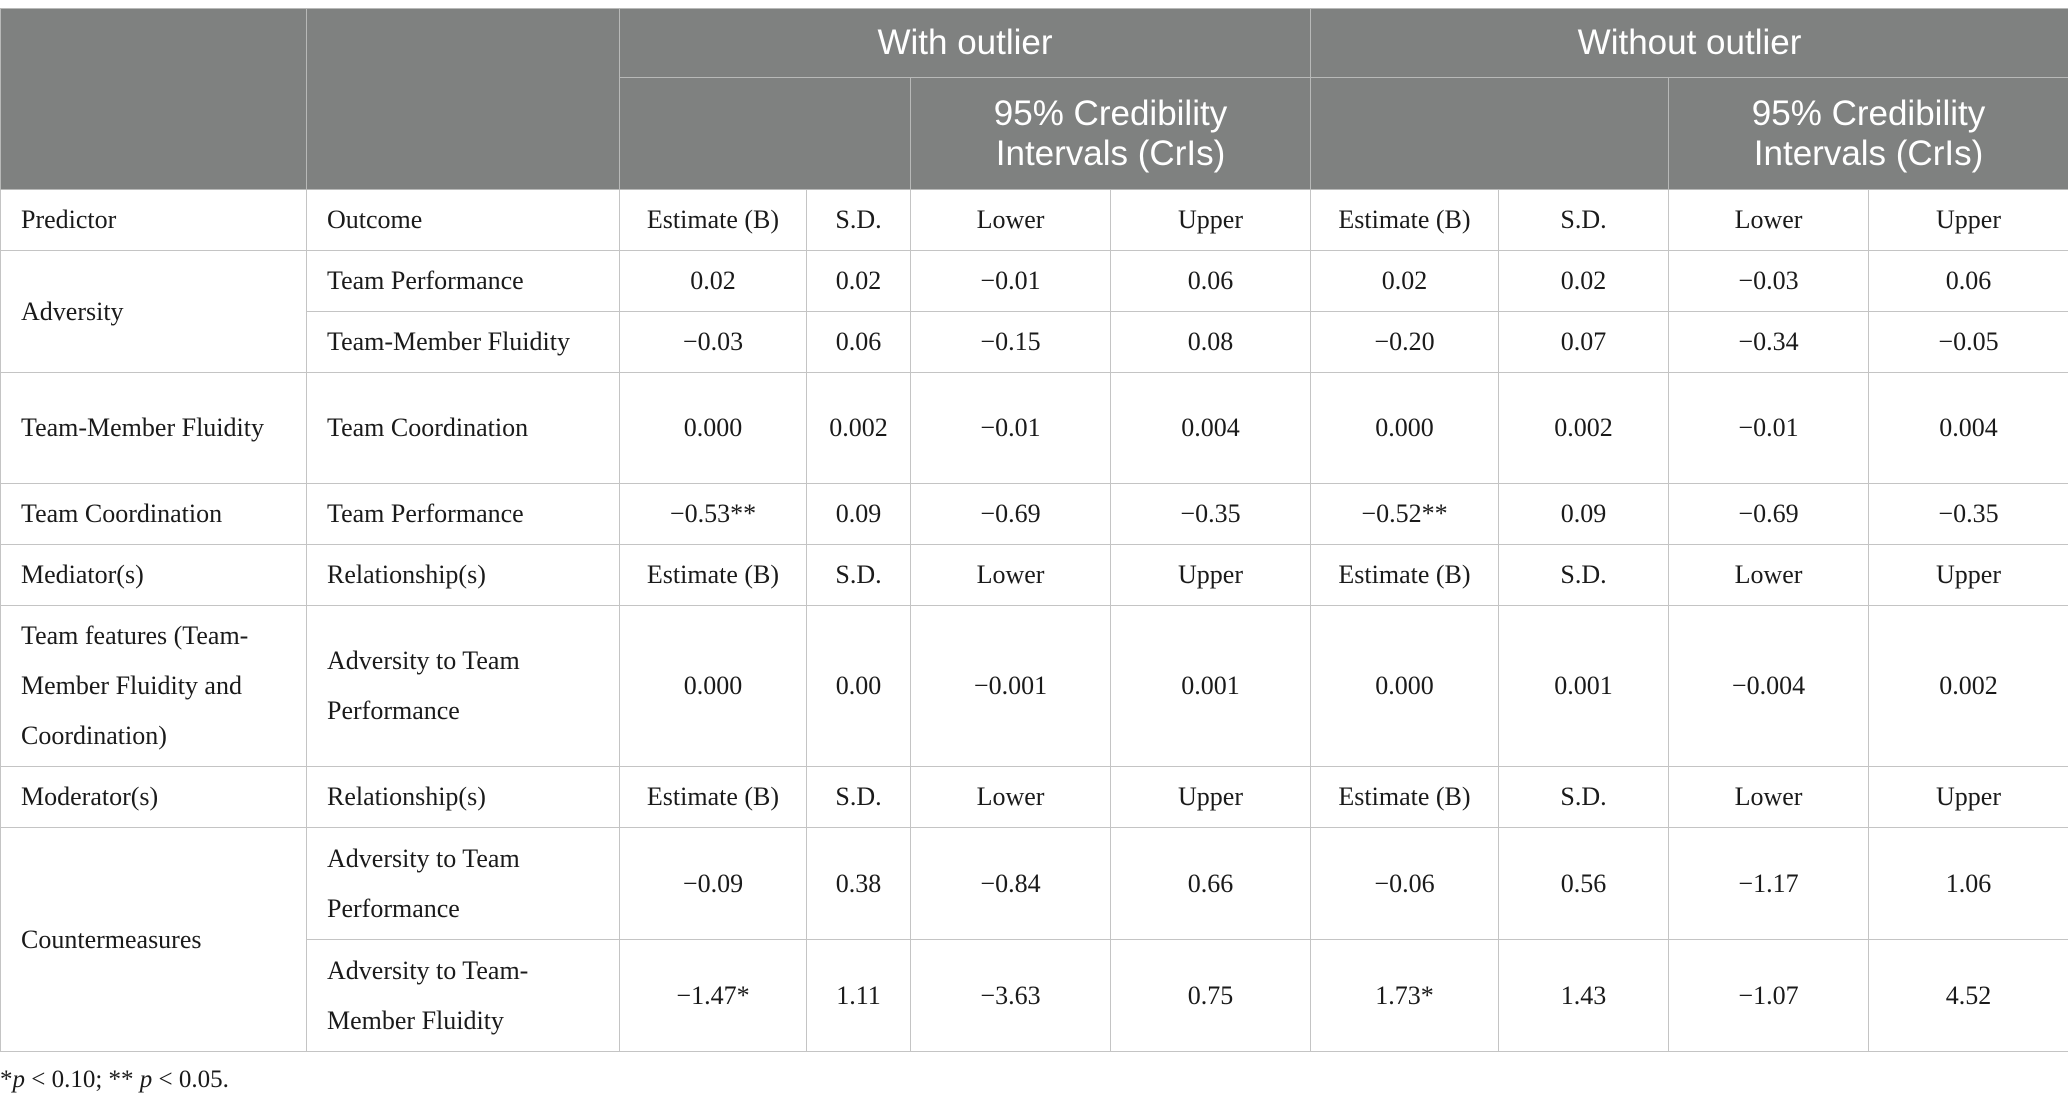 The image size is (2068, 1111). What do you see at coordinates (1967, 514) in the screenshot?
I see `cell-value: −0.35` at bounding box center [1967, 514].